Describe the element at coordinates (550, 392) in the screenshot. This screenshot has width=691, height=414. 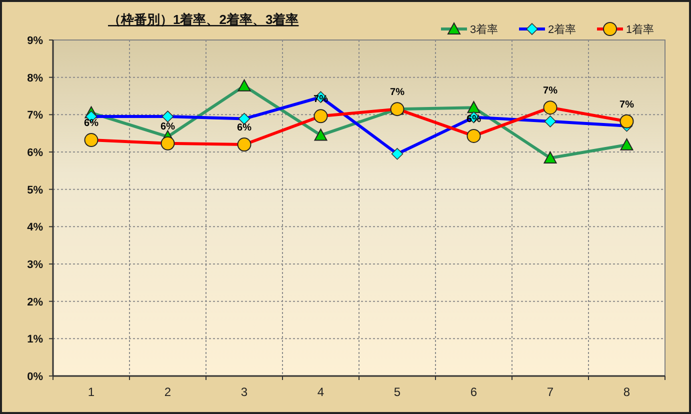
I see `x-tick-label: 7` at that location.